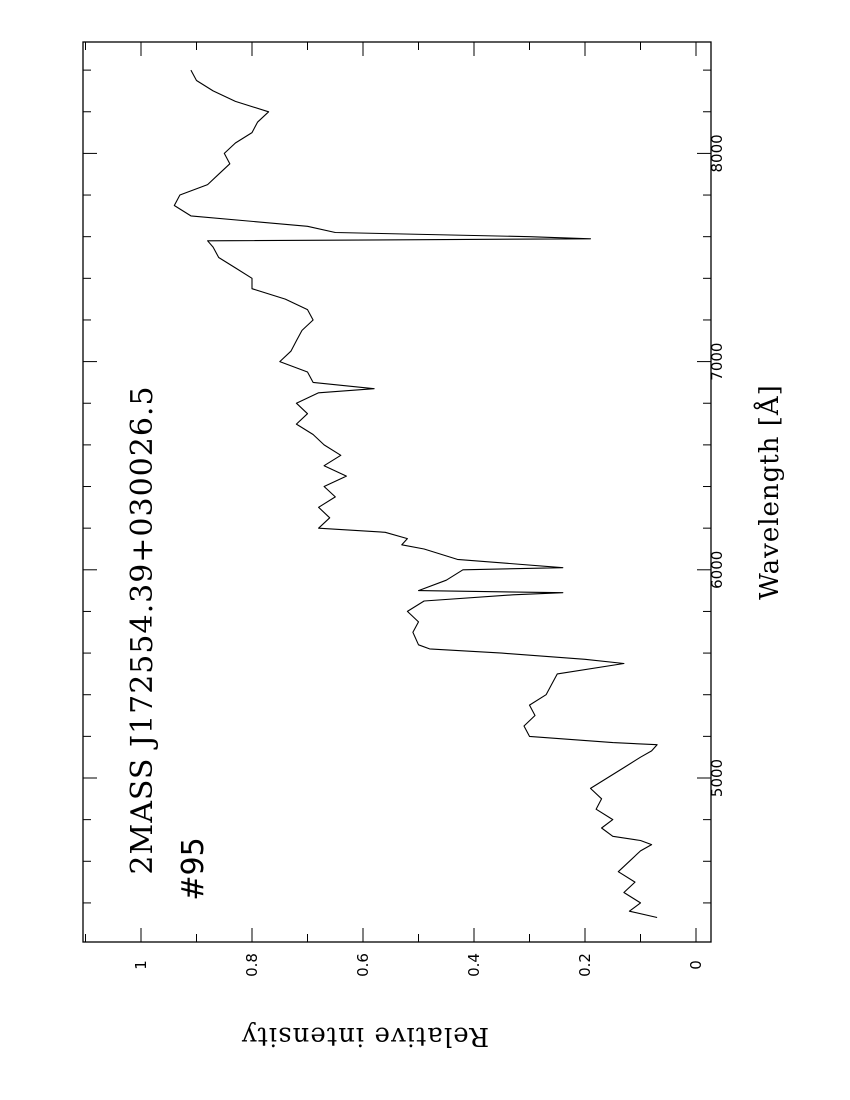 Image resolution: width=850 pixels, height=1100 pixels. Describe the element at coordinates (365, 1036) in the screenshot. I see `y-axis-label: Relative intensity` at that location.